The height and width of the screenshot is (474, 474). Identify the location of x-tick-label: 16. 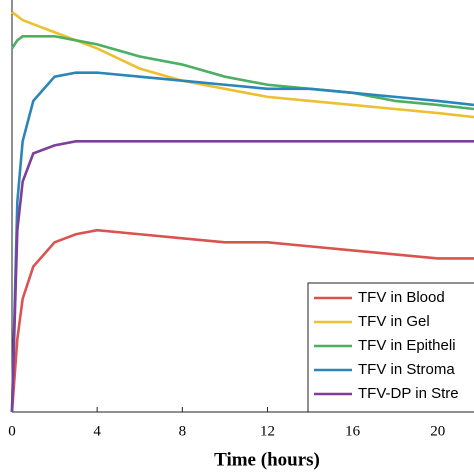
(353, 431).